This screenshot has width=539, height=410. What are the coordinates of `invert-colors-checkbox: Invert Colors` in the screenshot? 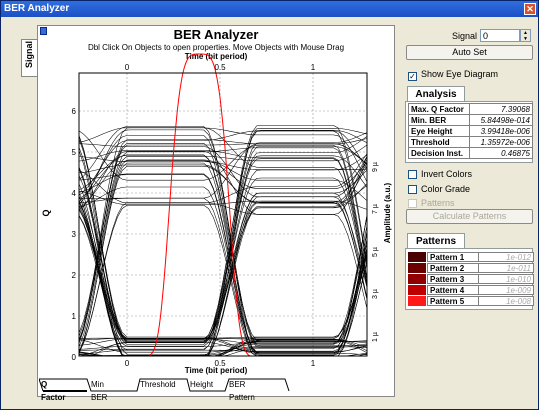 It's located at (440, 174).